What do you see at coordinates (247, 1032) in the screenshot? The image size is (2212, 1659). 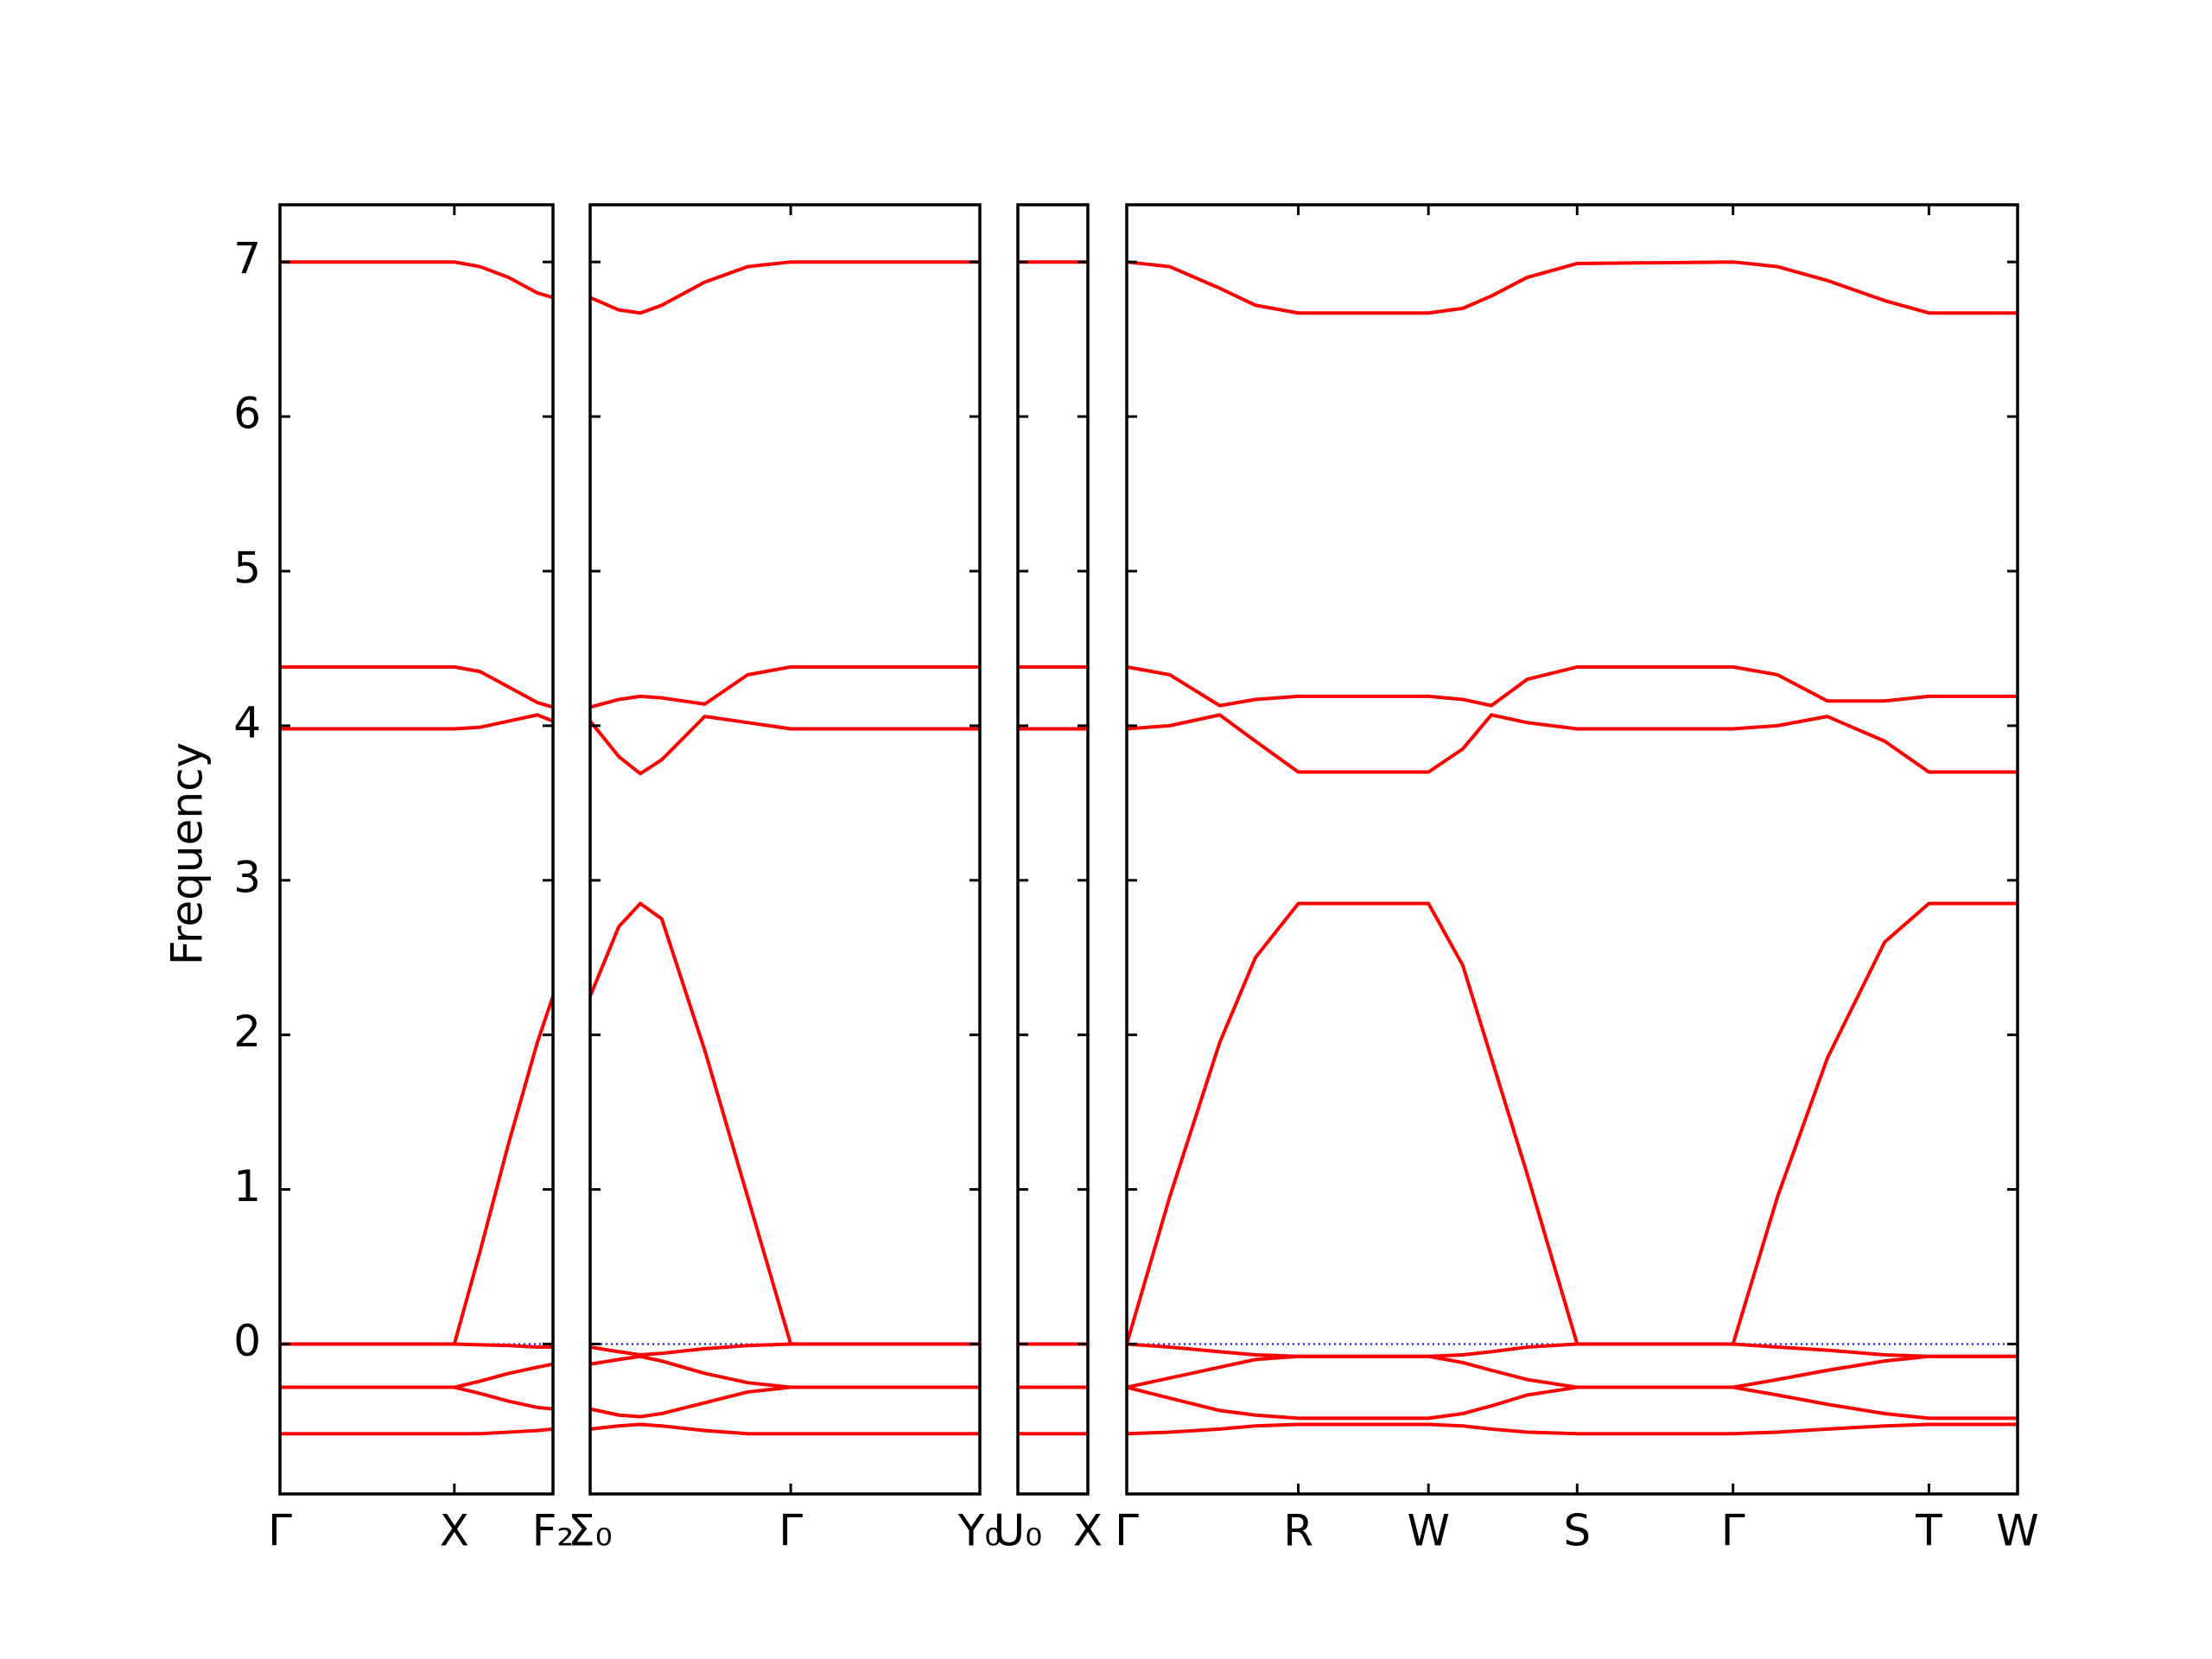 I see `y-tick-label: 2` at bounding box center [247, 1032].